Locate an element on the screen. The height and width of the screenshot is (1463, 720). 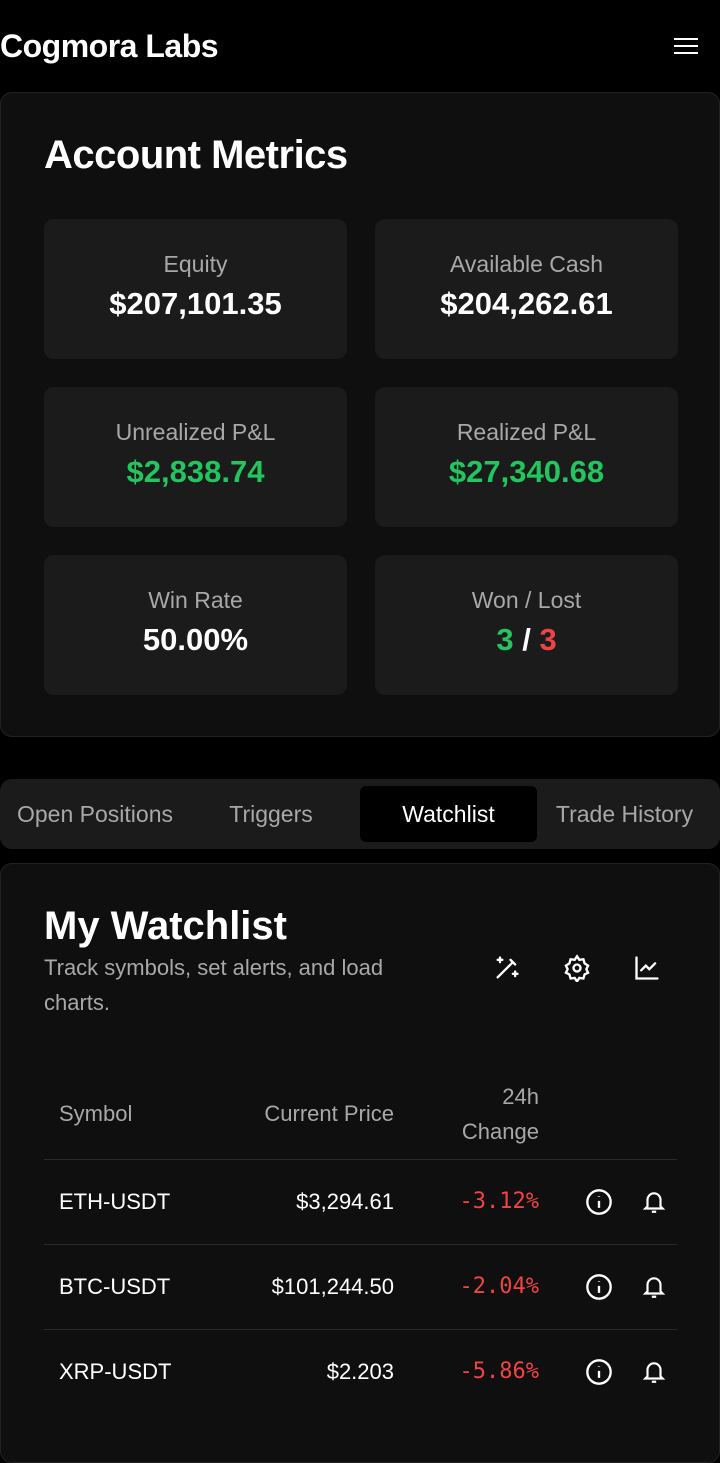
tab-open-positions: Open Positions is located at coordinates (95, 814).